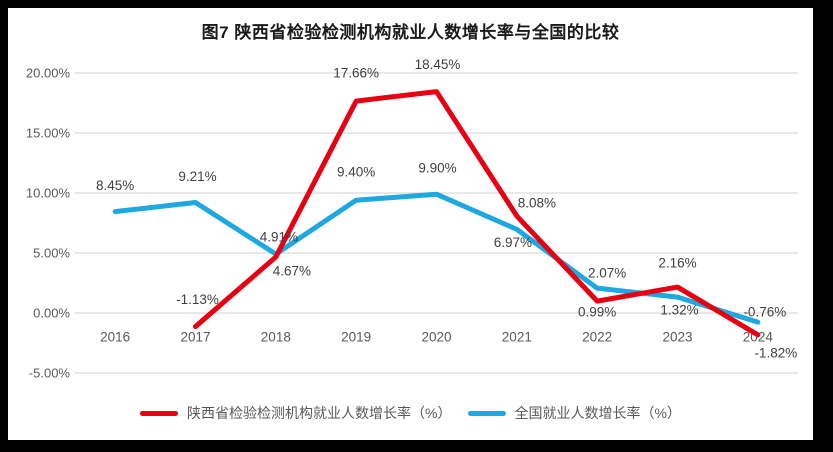 This screenshot has width=833, height=452. Describe the element at coordinates (764, 312) in the screenshot. I see `data-point-label: -0.76%` at that location.